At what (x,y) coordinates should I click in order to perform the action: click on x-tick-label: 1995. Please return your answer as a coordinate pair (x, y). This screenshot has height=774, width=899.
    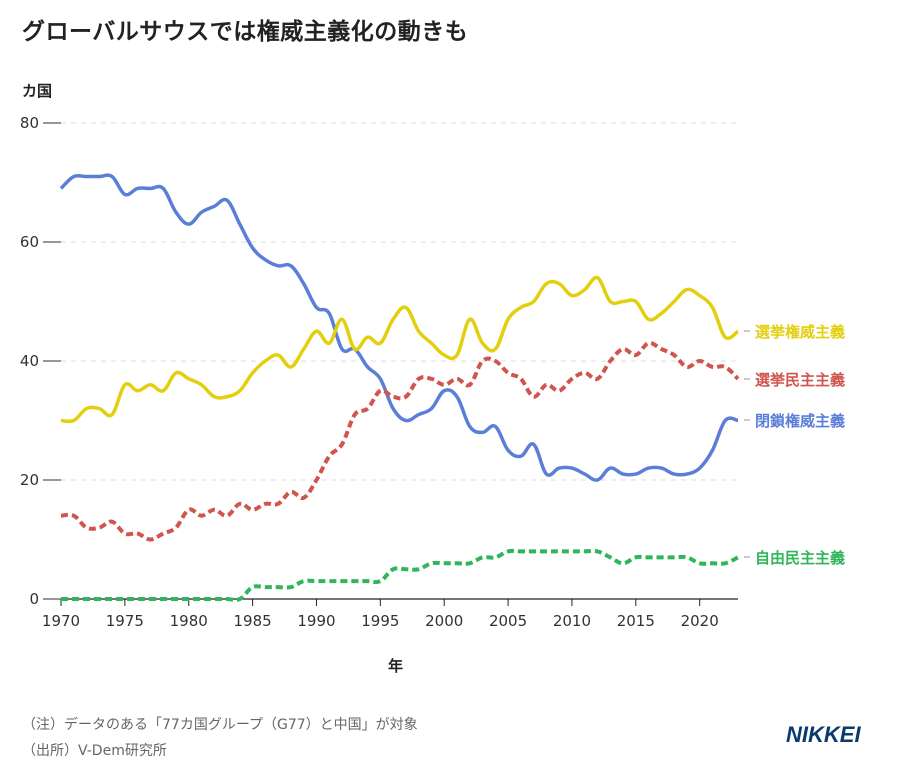
    Looking at the image, I should click on (380, 621).